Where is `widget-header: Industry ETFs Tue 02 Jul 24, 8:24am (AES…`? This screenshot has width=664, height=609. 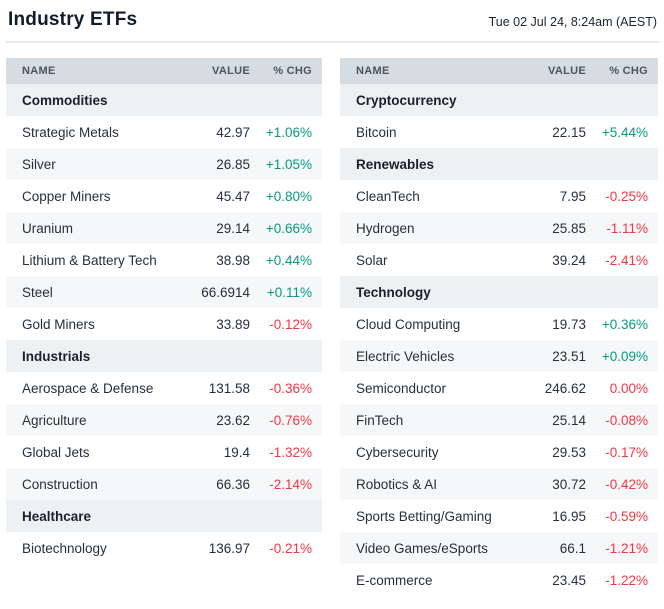
widget-header: Industry ETFs Tue 02 Jul 24, 8:24am (AES… is located at coordinates (332, 15).